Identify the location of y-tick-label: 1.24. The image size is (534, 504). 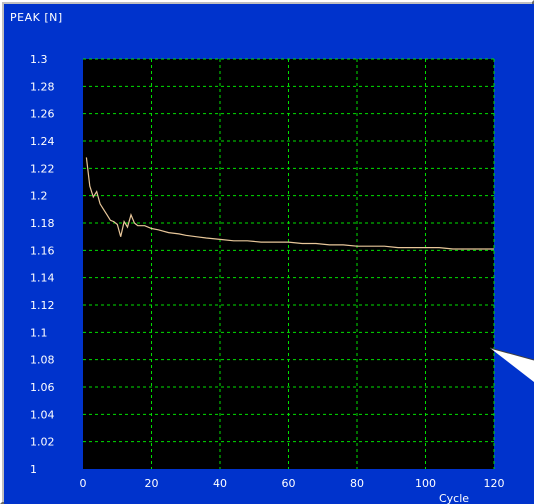
(42, 141).